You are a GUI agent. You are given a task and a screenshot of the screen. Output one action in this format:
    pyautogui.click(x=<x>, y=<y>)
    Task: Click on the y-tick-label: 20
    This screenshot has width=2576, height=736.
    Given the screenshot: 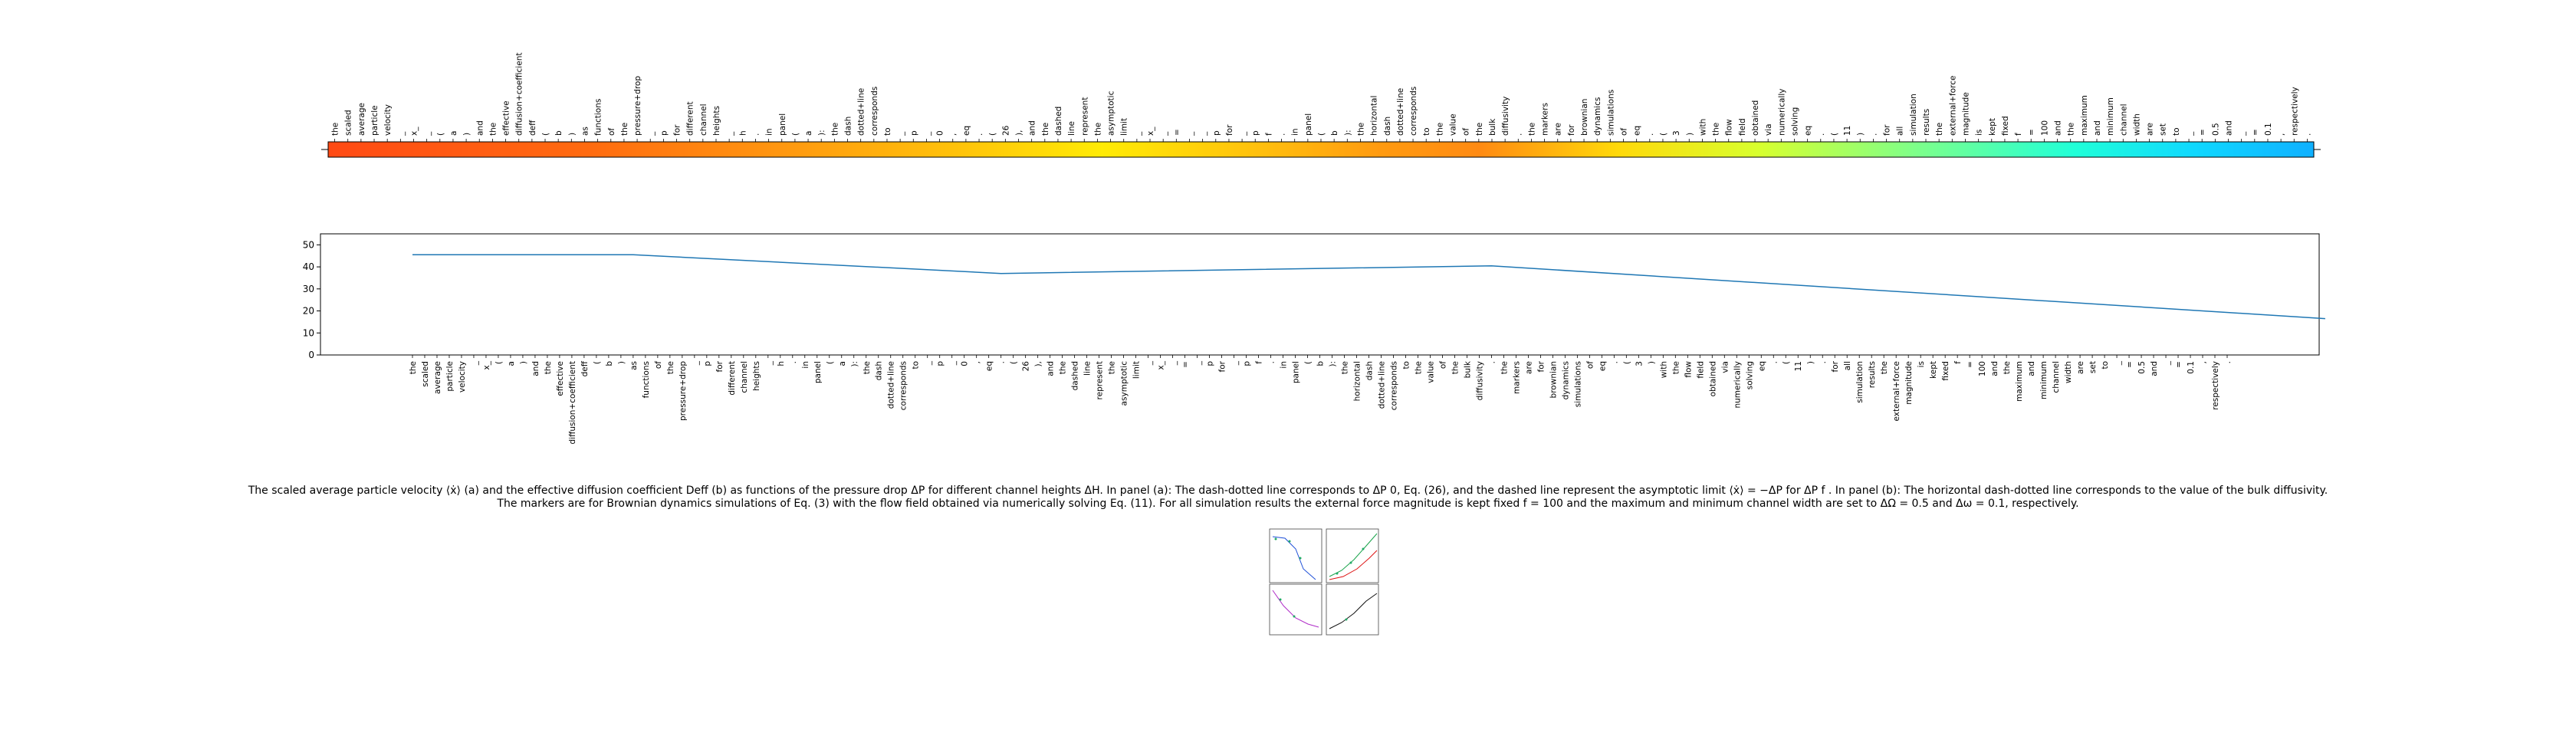 What is the action you would take?
    pyautogui.click(x=308, y=311)
    